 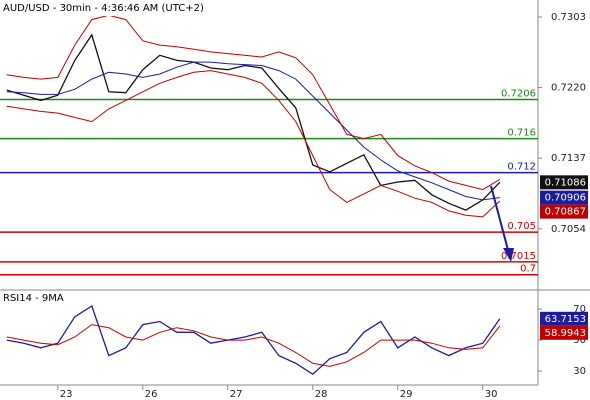 I want to click on x-tick-label: 23, so click(x=66, y=394).